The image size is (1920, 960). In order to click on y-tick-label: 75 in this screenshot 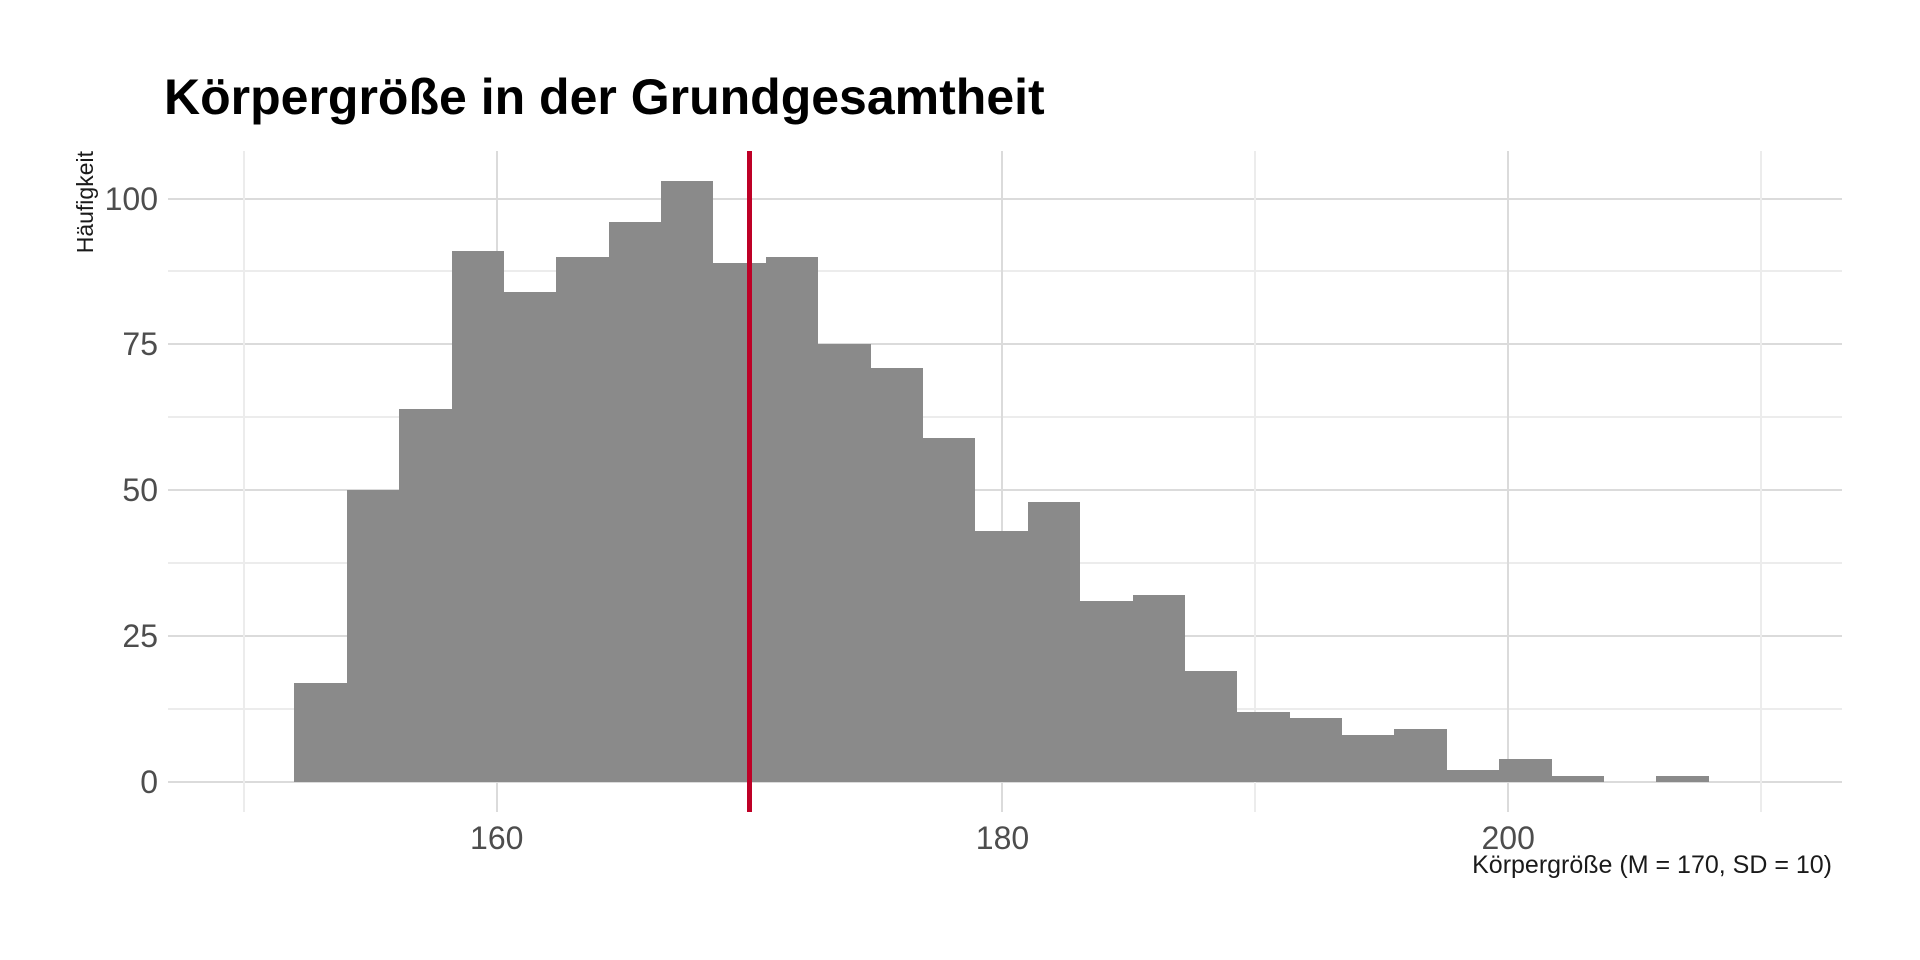, I will do `click(140, 344)`.